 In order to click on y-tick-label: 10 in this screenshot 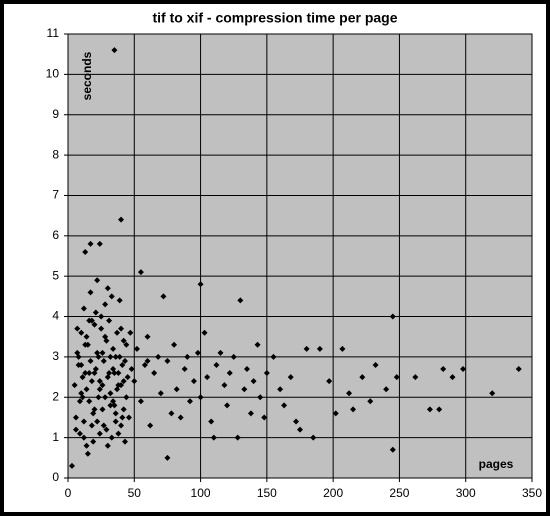, I will do `click(53, 74)`.